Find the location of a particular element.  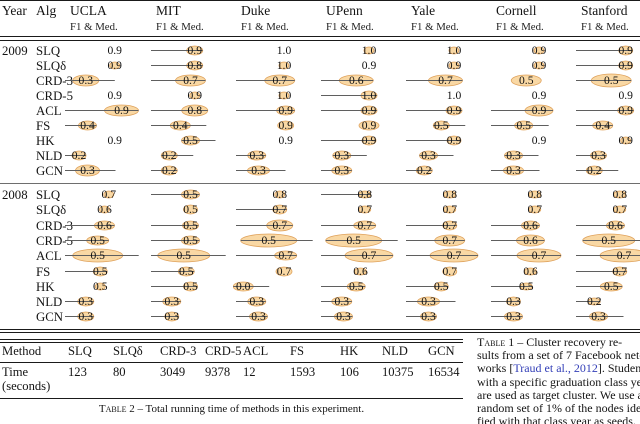

alg-label: GCN is located at coordinates (50, 317).